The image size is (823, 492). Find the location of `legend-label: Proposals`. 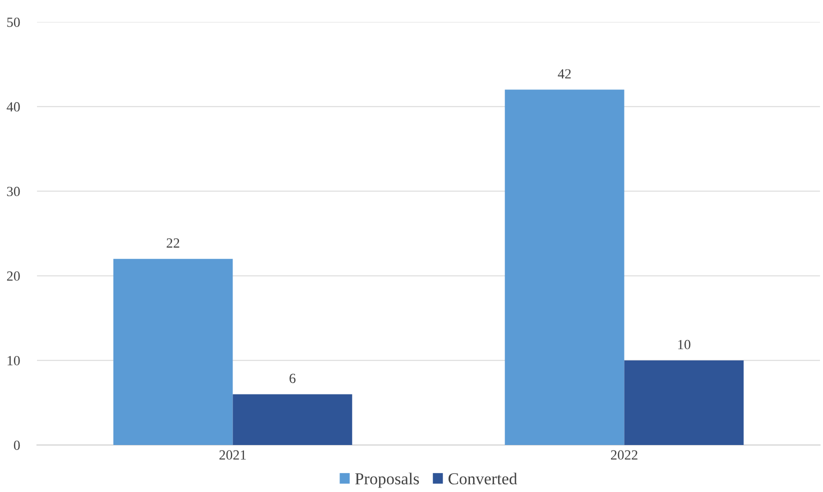

legend-label: Proposals is located at coordinates (387, 480).